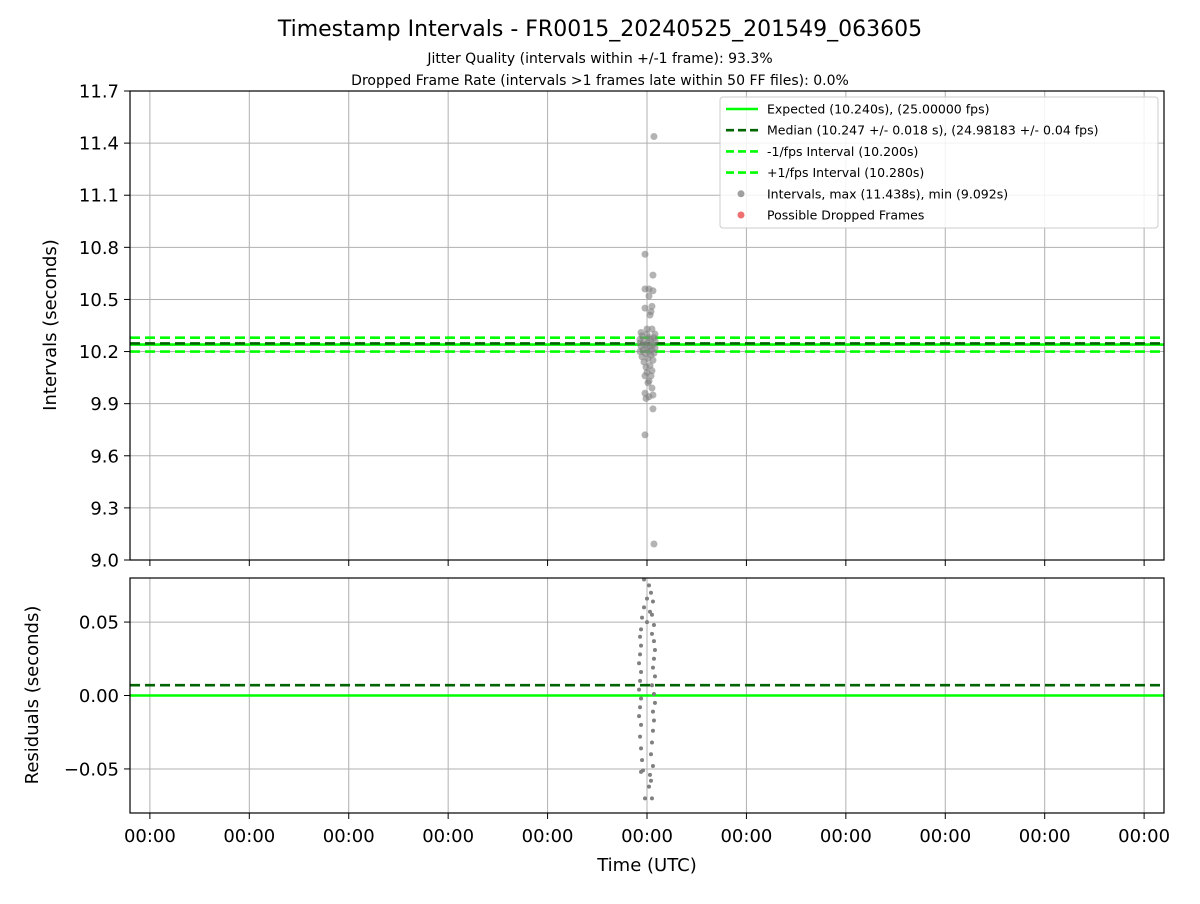 The width and height of the screenshot is (1200, 904). What do you see at coordinates (99, 92) in the screenshot?
I see `y-tick-label: 11.7` at bounding box center [99, 92].